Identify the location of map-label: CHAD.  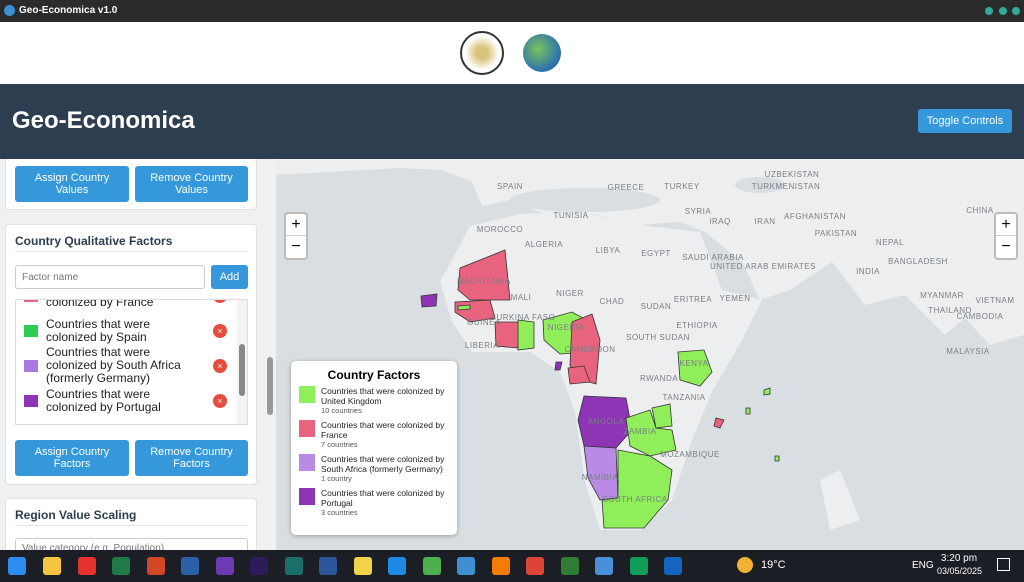
(612, 301).